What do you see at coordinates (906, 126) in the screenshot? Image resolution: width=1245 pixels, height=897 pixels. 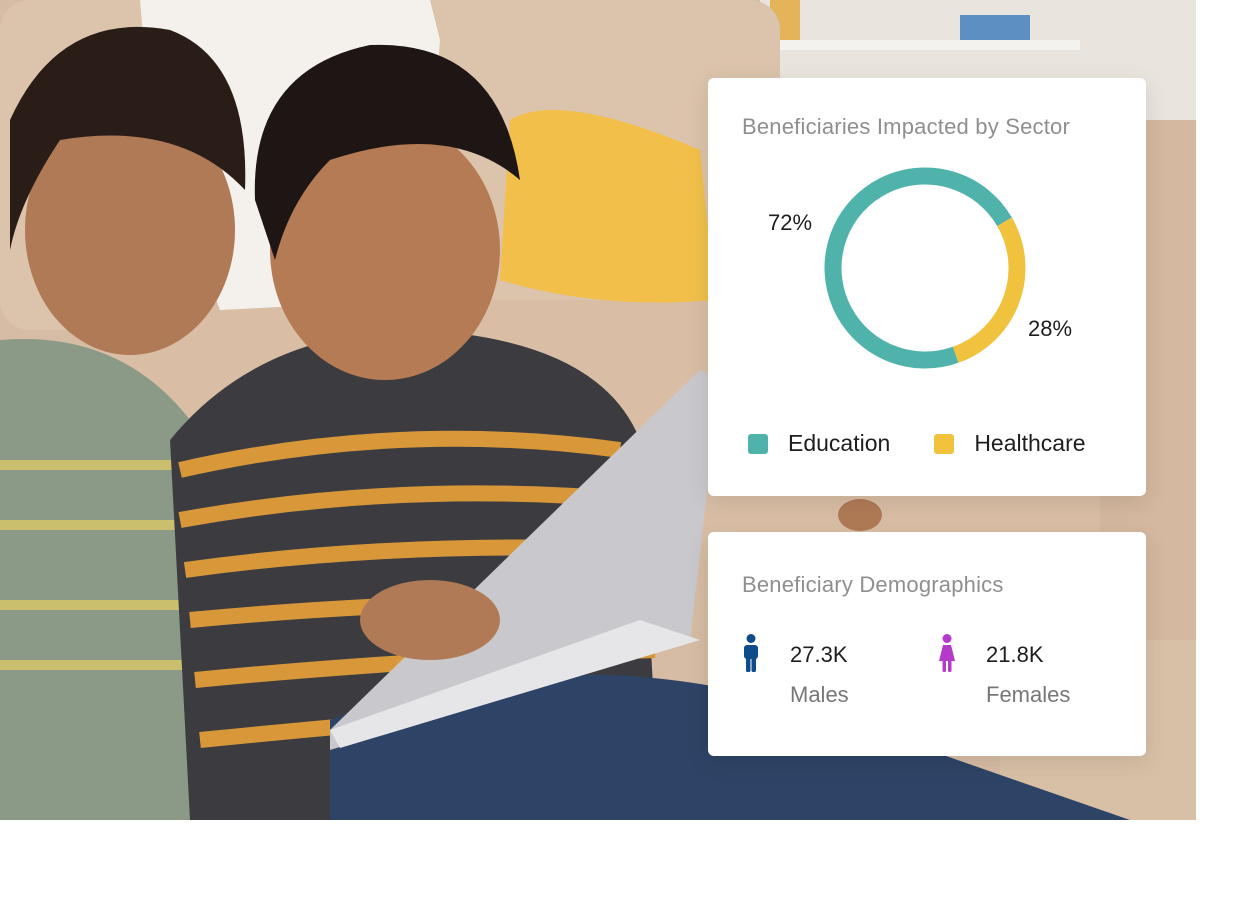 I see `sector-card-title: Beneficiaries Impacted by Sector` at bounding box center [906, 126].